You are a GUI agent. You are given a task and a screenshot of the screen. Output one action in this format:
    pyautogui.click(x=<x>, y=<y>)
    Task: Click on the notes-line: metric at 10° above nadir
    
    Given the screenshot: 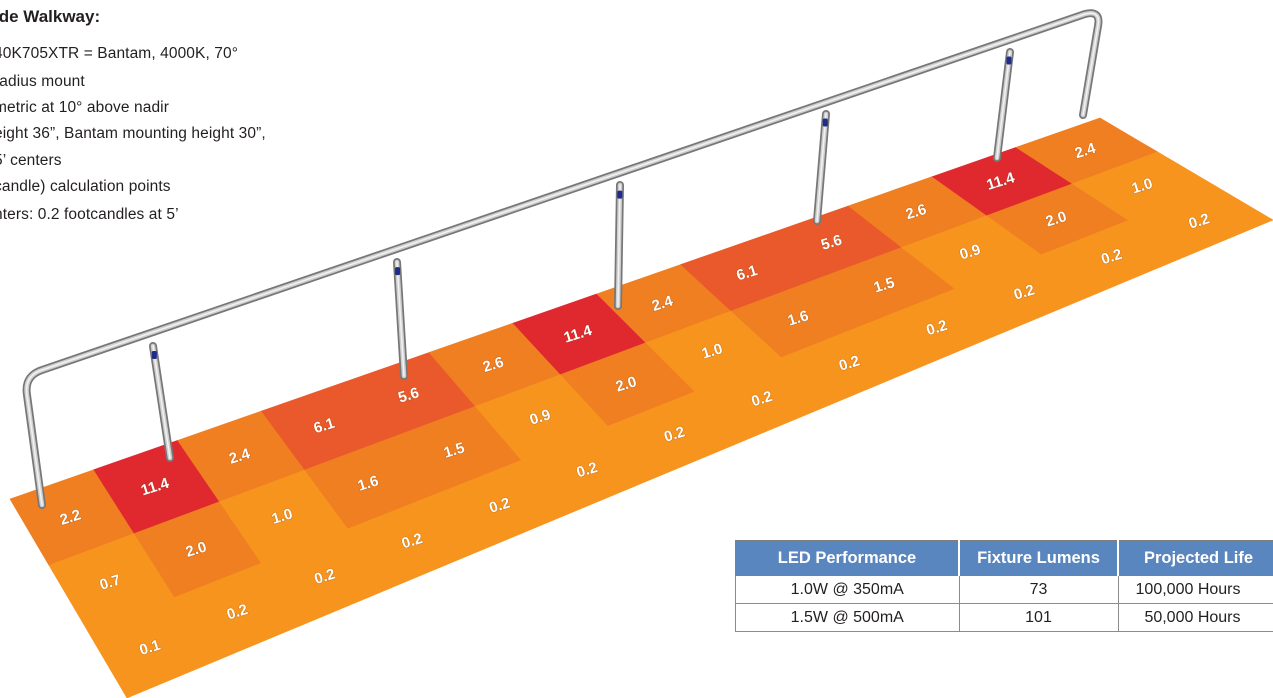 What is the action you would take?
    pyautogui.click(x=84, y=107)
    